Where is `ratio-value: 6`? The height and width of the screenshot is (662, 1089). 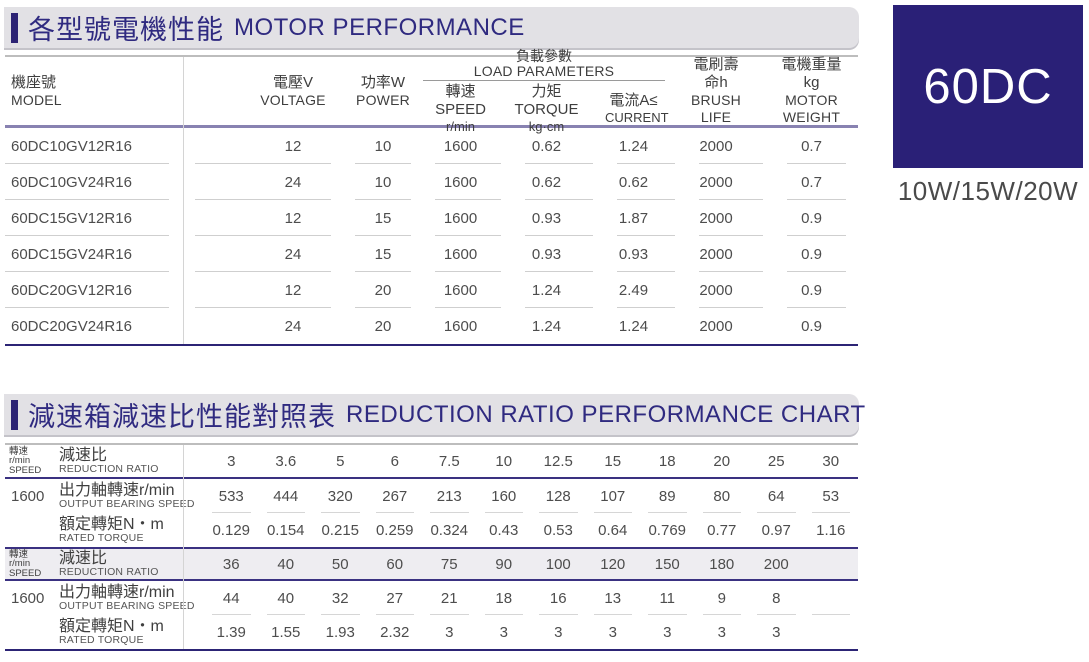
ratio-value: 6 is located at coordinates (394, 461).